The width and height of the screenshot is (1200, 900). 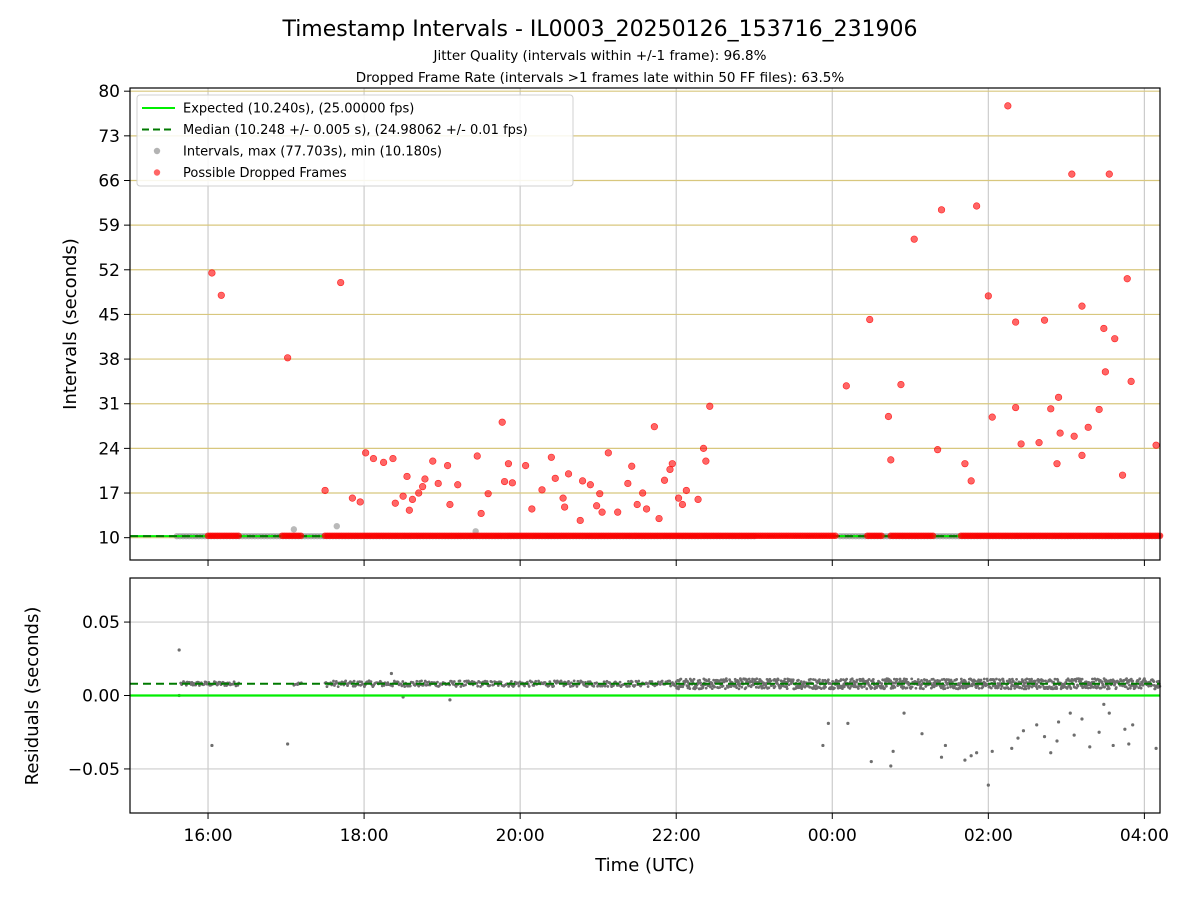 I want to click on bottom-y-tick-label: 0.05, so click(x=101, y=623).